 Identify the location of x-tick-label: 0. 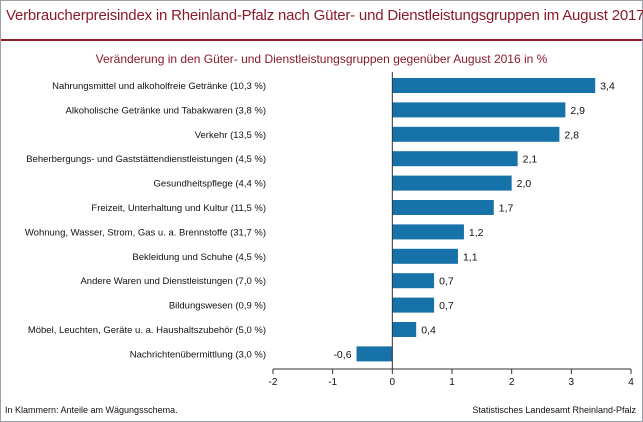
(393, 382).